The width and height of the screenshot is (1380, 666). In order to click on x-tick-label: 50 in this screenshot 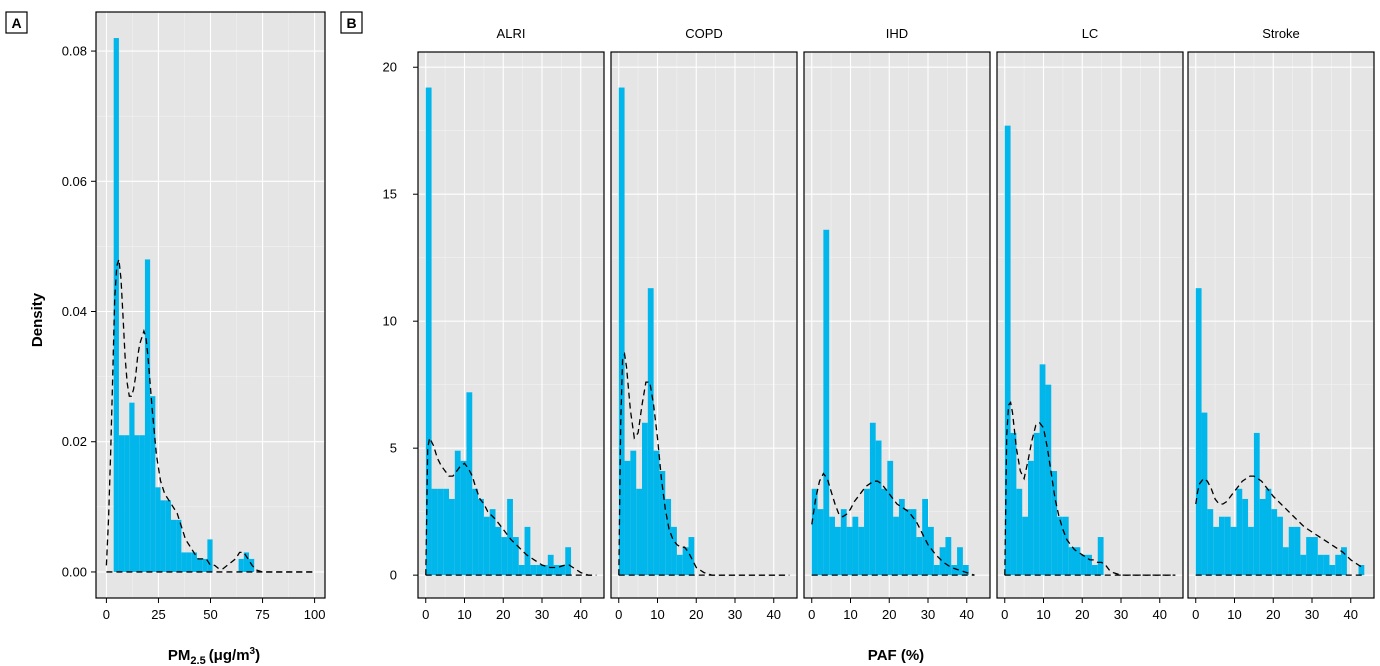, I will do `click(210, 614)`.